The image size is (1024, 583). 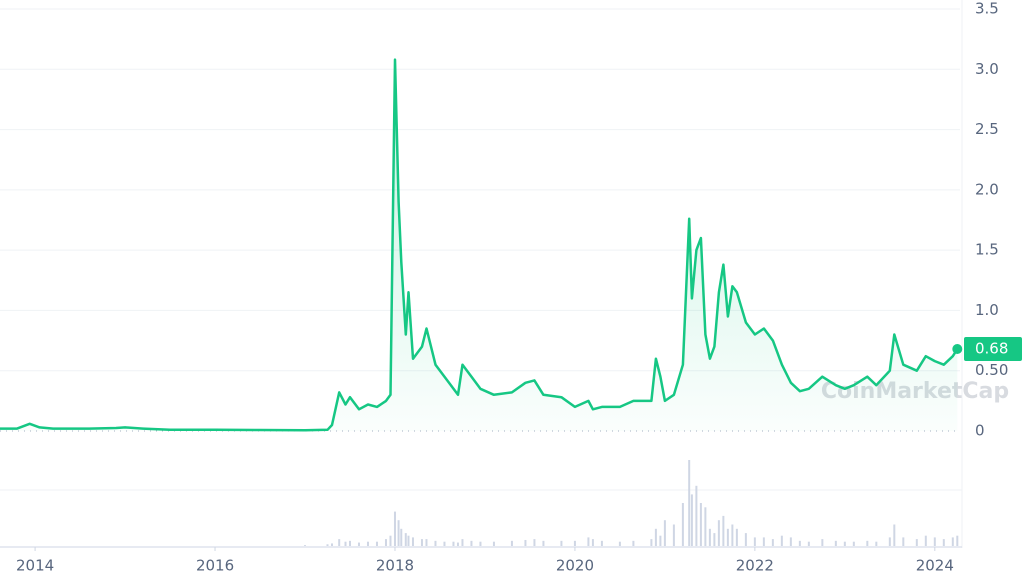 I want to click on y-tick-label: 2.5, so click(x=987, y=129).